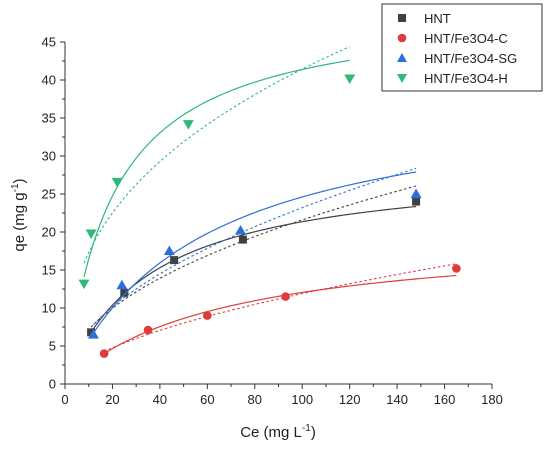  What do you see at coordinates (445, 399) in the screenshot?
I see `x-tick-label: 160` at bounding box center [445, 399].